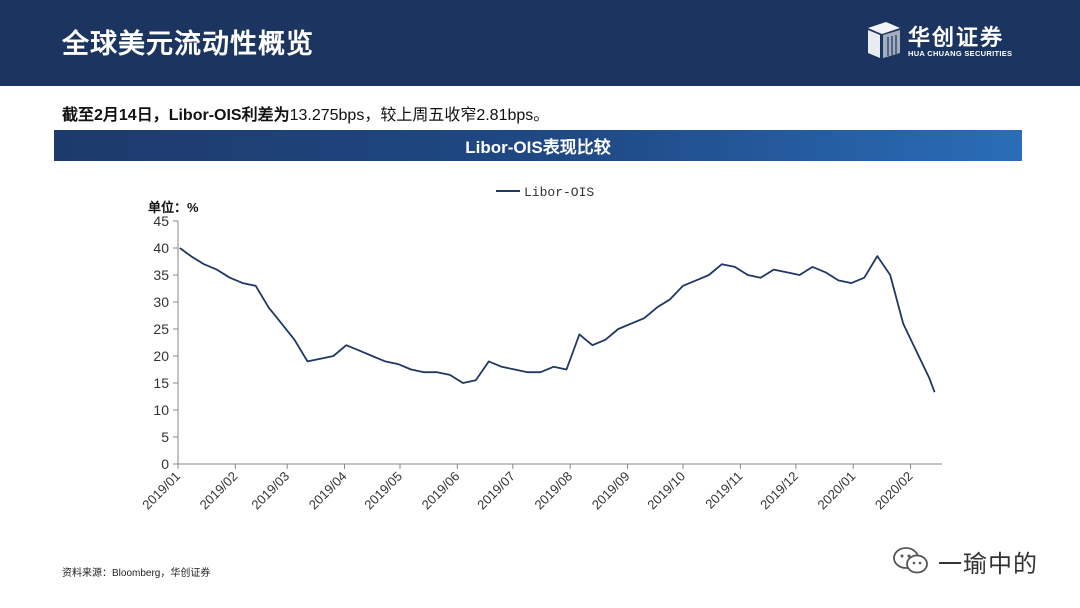 This screenshot has width=1080, height=608. What do you see at coordinates (136, 573) in the screenshot?
I see `data-source: 资料来源：Bloomberg，华创证券` at bounding box center [136, 573].